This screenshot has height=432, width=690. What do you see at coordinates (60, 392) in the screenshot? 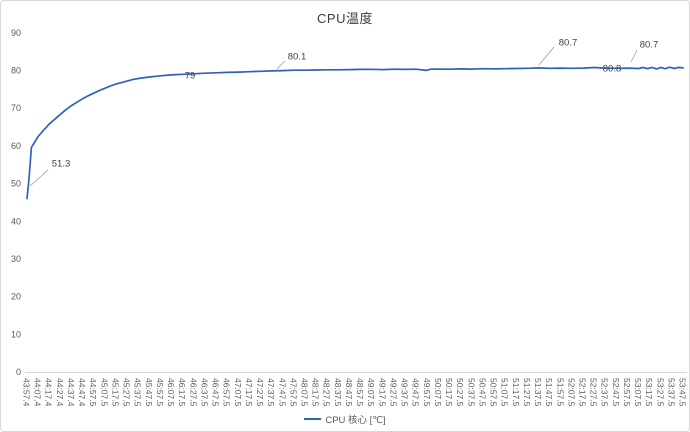
I see `x-axis-label: 44:27.4` at bounding box center [60, 392].